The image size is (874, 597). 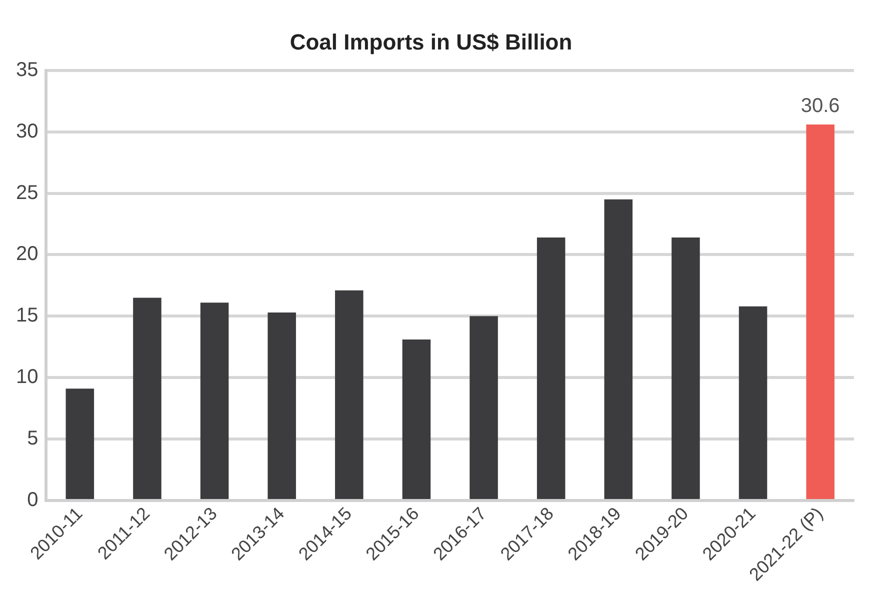 What do you see at coordinates (27, 315) in the screenshot?
I see `y-tick-label: 15` at bounding box center [27, 315].